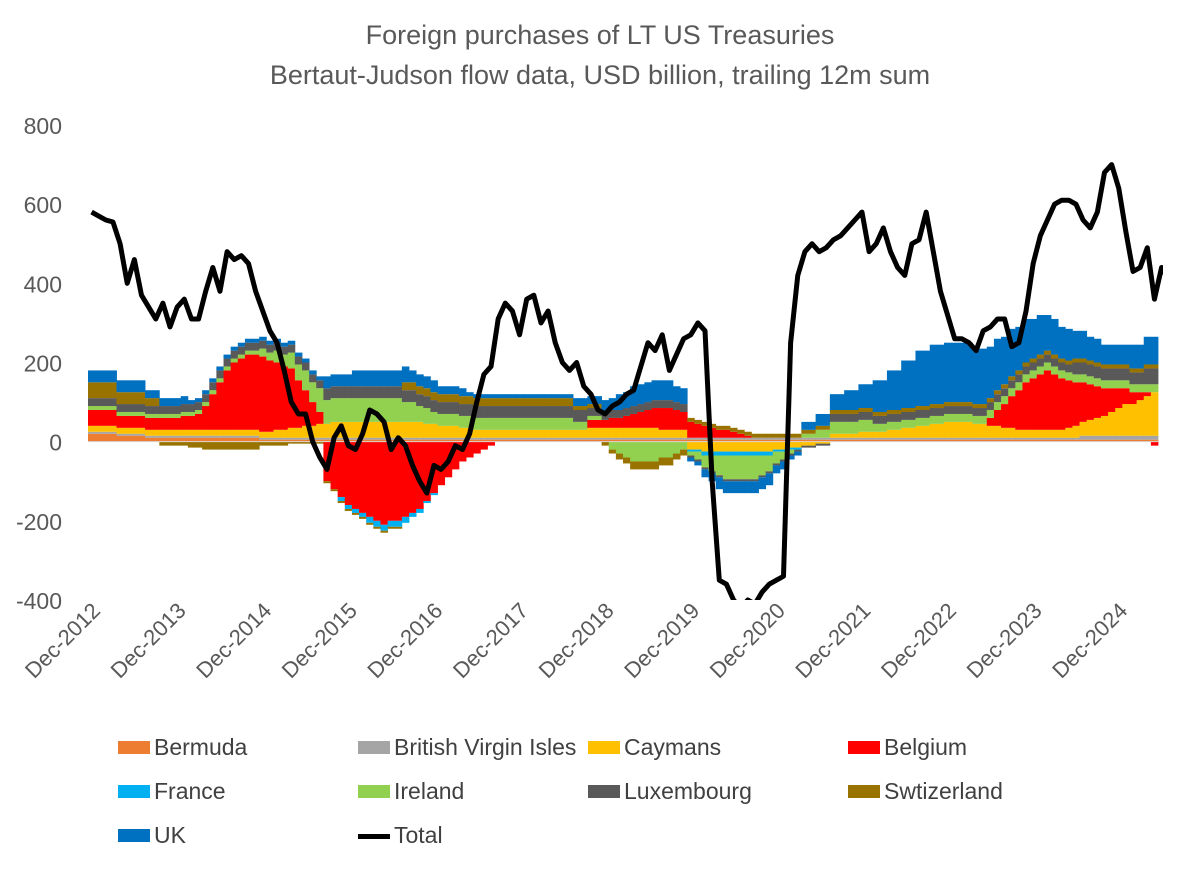  I want to click on x-tick-label: Dec-2017, so click(490, 640).